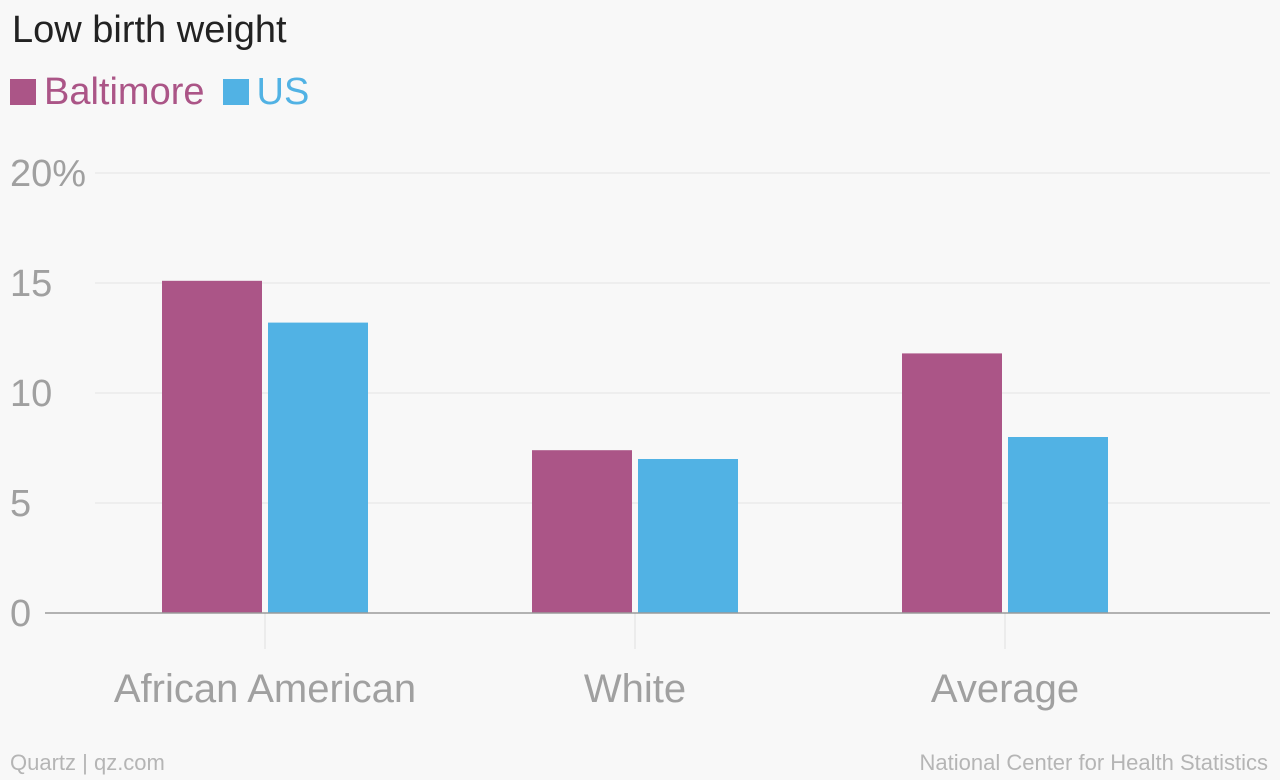  I want to click on y-tick-label: 5, so click(20, 504).